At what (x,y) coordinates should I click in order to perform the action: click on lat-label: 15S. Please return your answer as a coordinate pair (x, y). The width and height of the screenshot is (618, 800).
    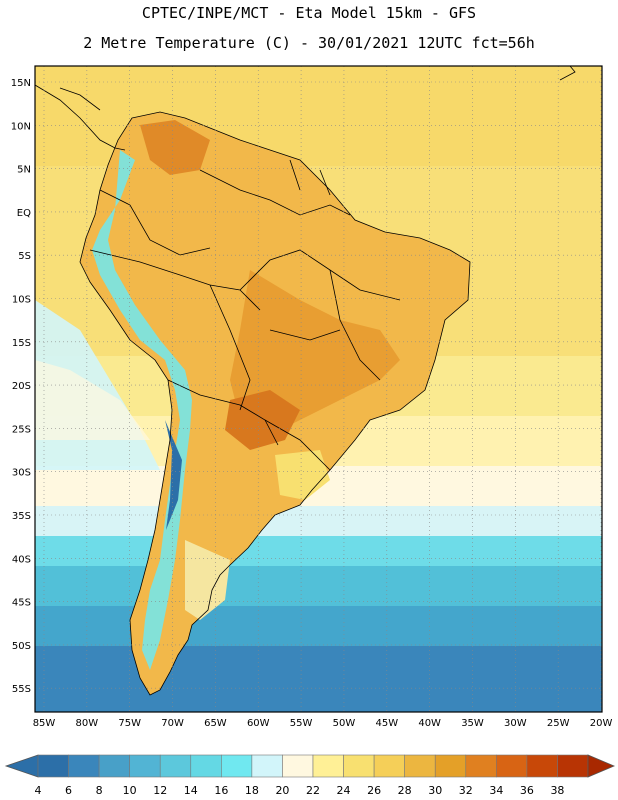
    Looking at the image, I should click on (21, 343).